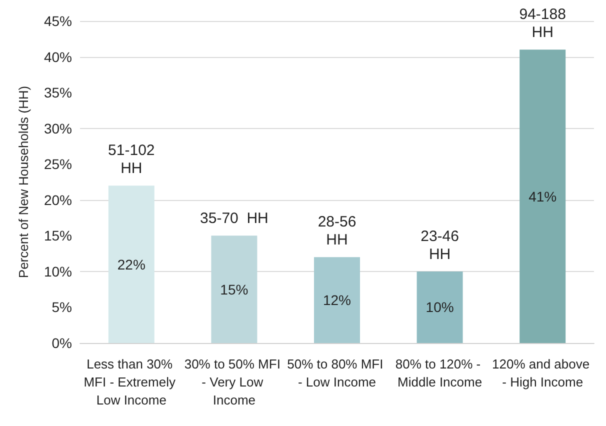  I want to click on x-tick-label: 50% to 80% MFI - Low Income, so click(337, 373).